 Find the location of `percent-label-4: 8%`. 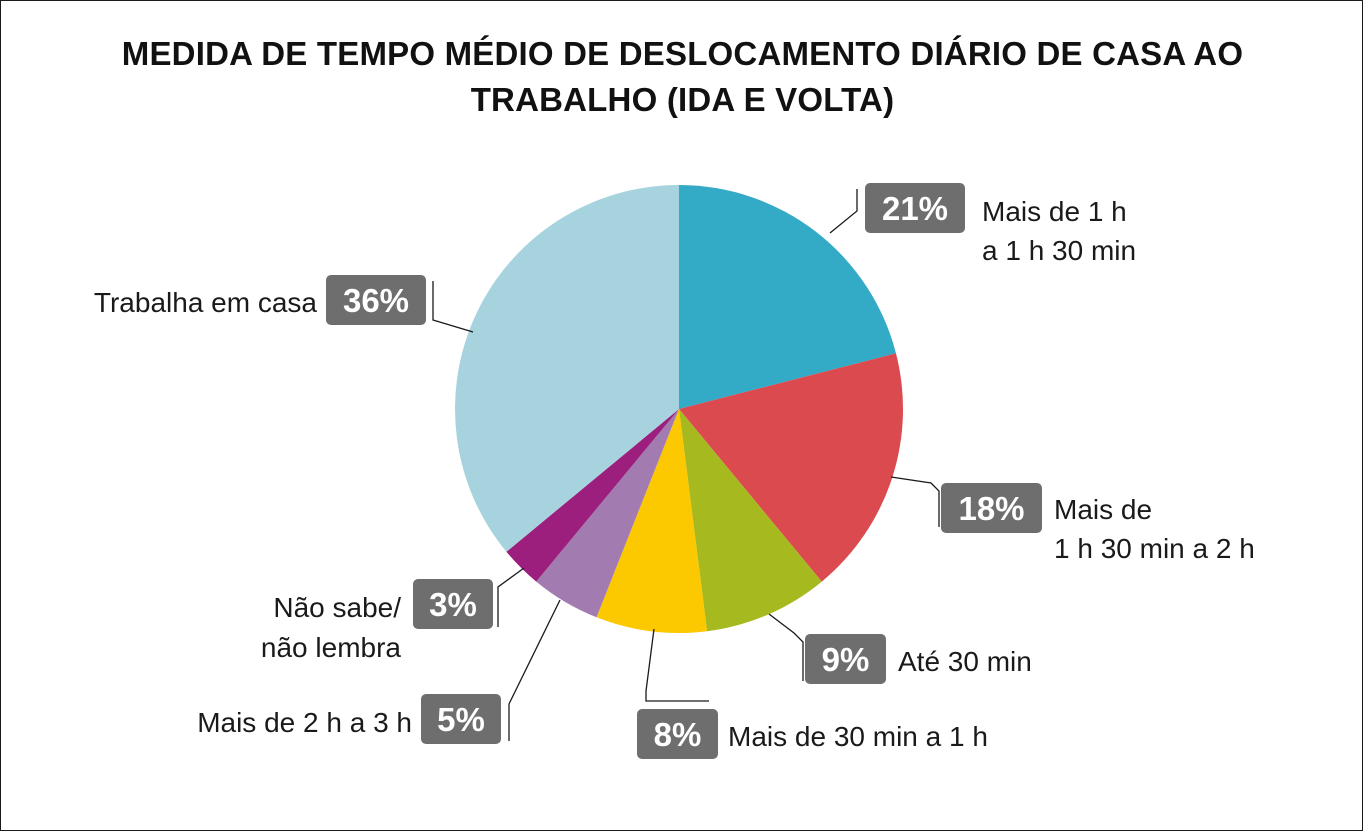

percent-label-4: 8% is located at coordinates (678, 734).